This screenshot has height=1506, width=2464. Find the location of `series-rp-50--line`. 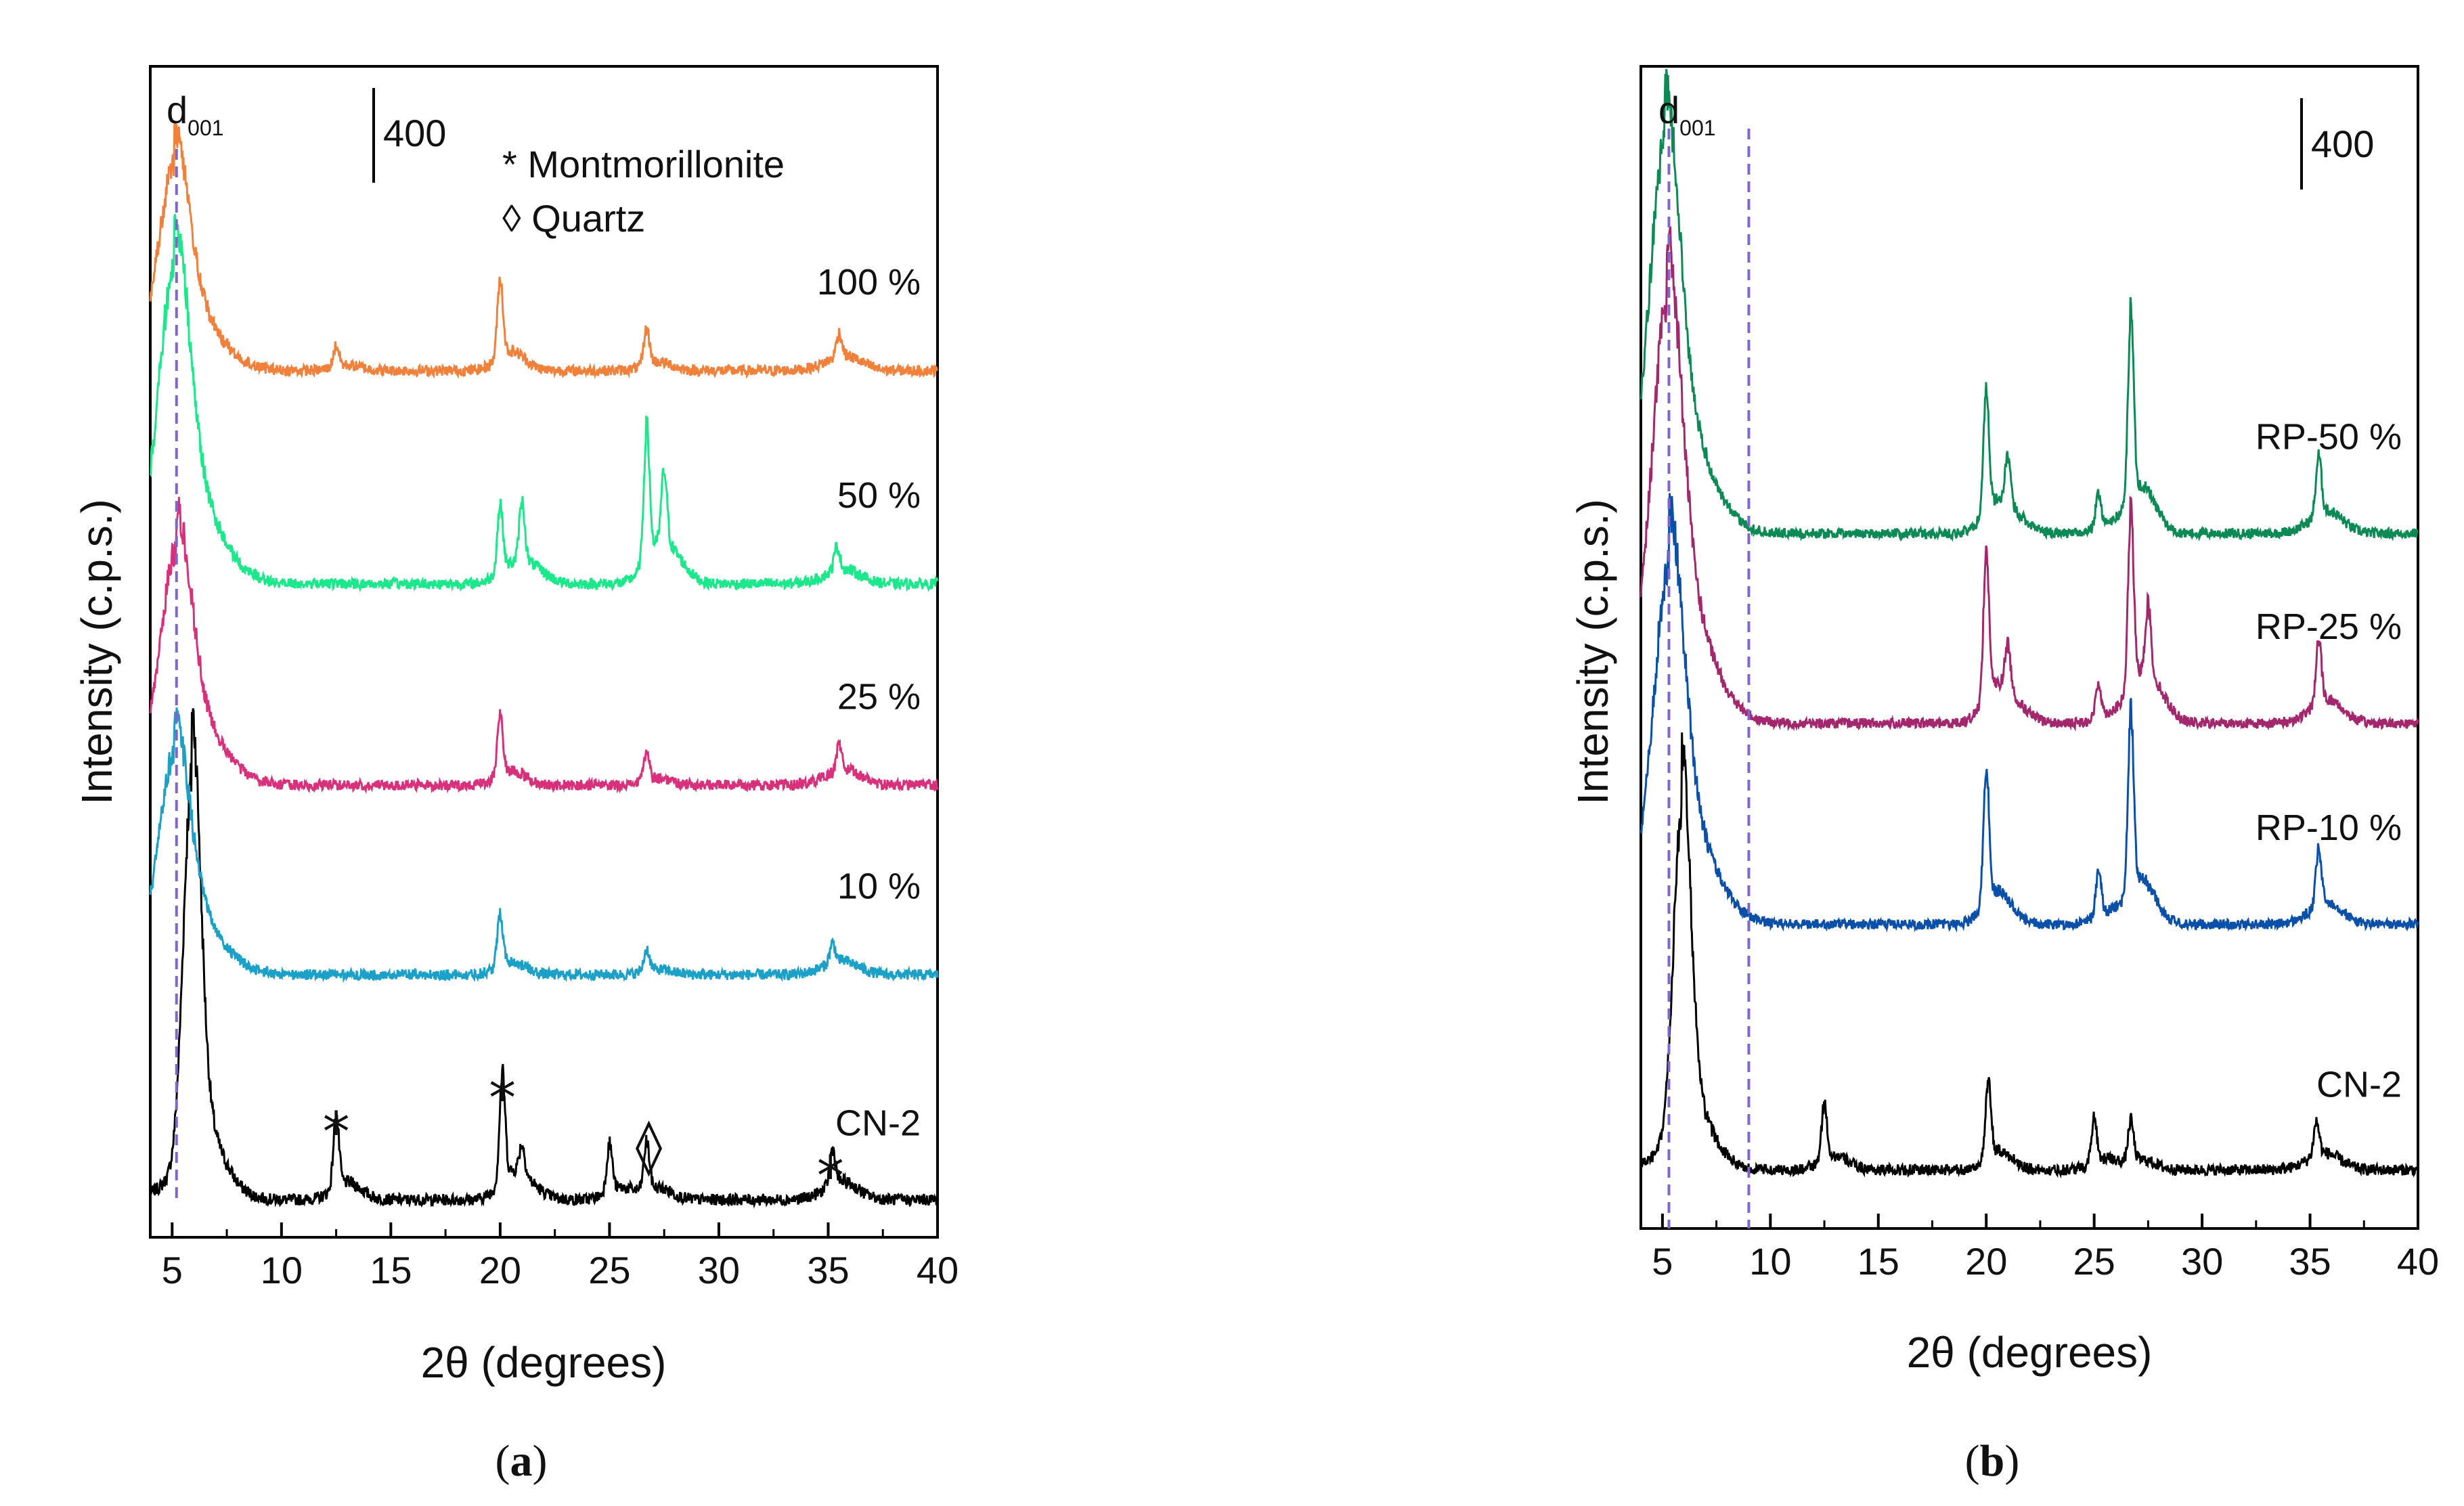

series-rp-50--line is located at coordinates (2029, 305).